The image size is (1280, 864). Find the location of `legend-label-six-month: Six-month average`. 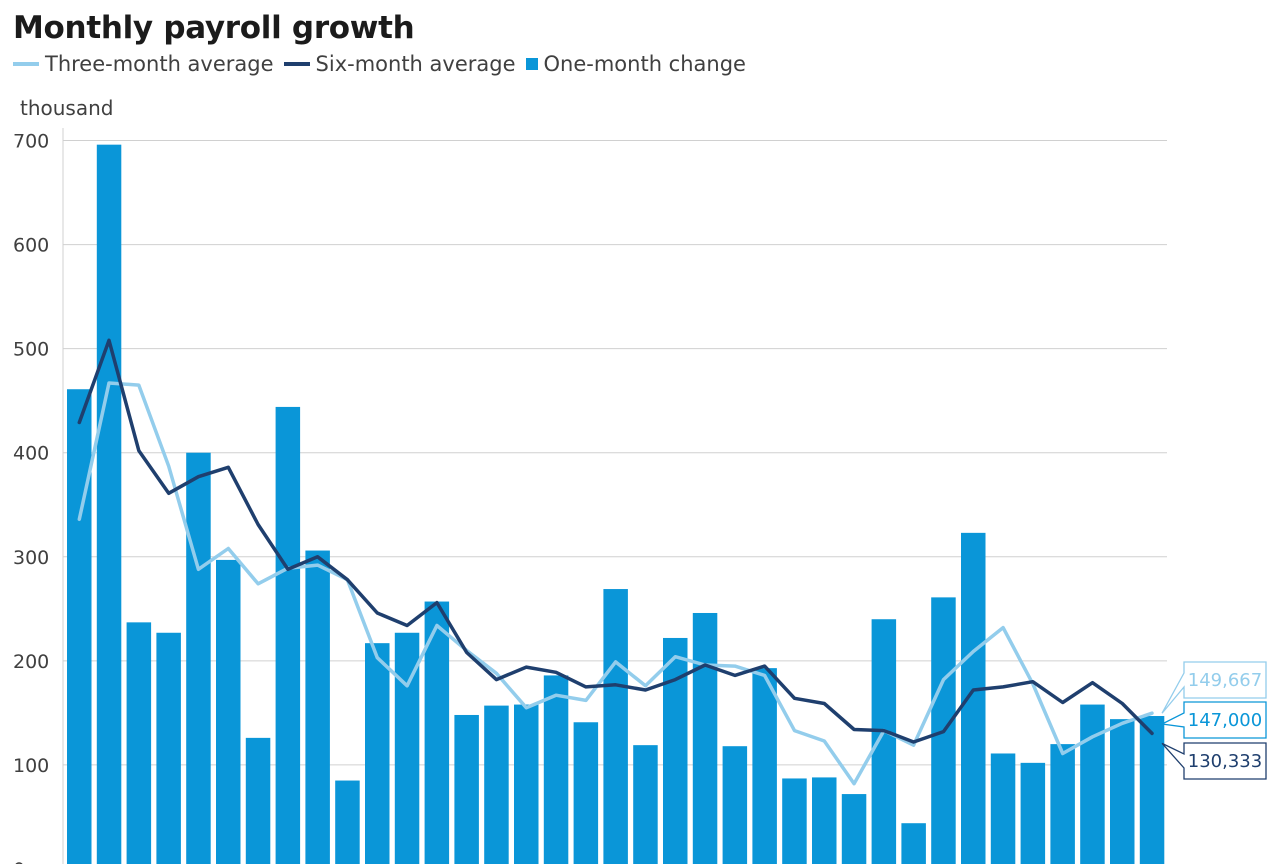

legend-label-six-month: Six-month average is located at coordinates (415, 64).